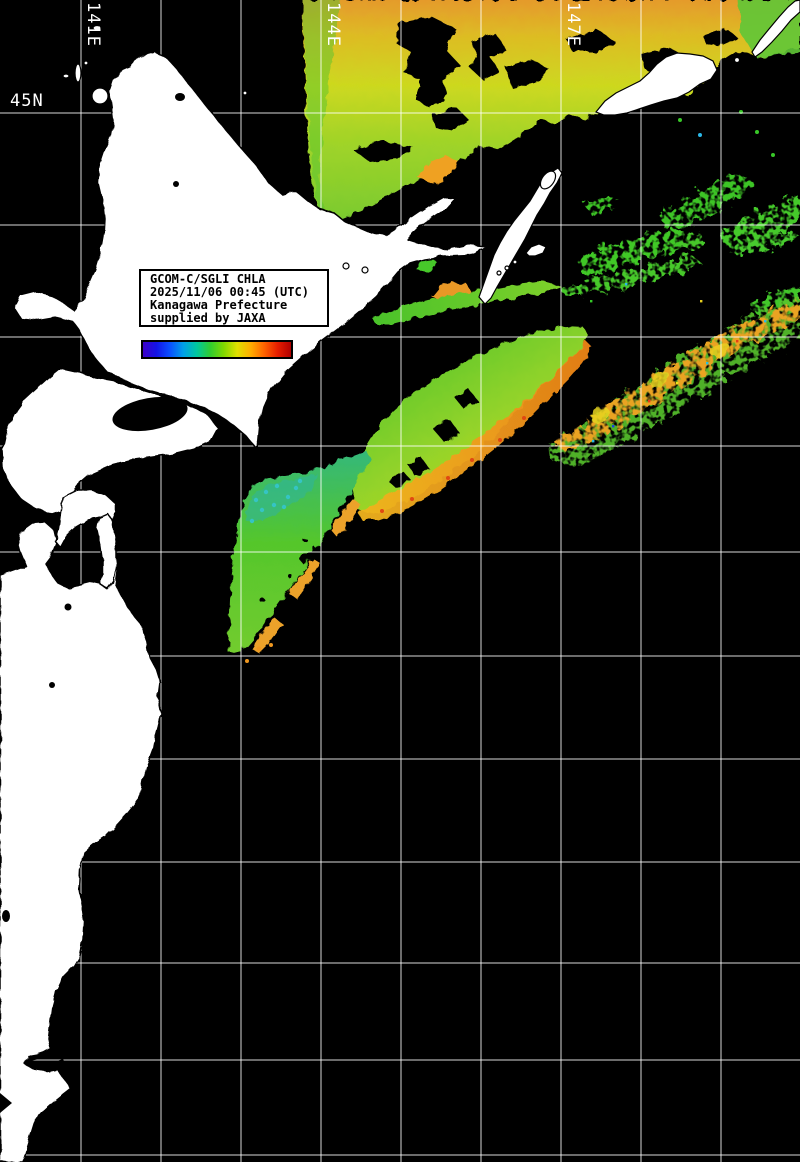  What do you see at coordinates (775, 29) in the screenshot?
I see `urup-island` at bounding box center [775, 29].